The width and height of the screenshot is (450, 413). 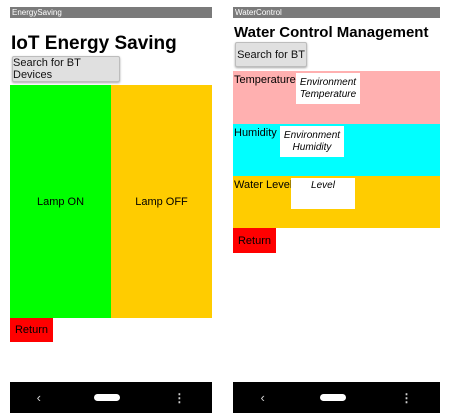 I want to click on temperature-row: Temperature Environment Temperature, so click(x=336, y=97).